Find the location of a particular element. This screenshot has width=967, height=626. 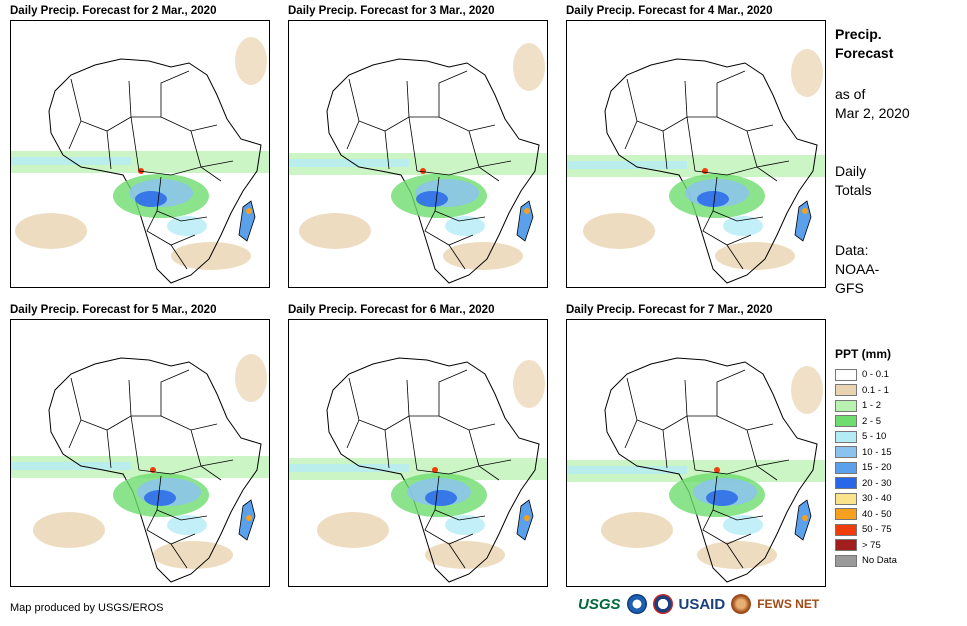

legend-item: 0.1 - 1 is located at coordinates (866, 391).